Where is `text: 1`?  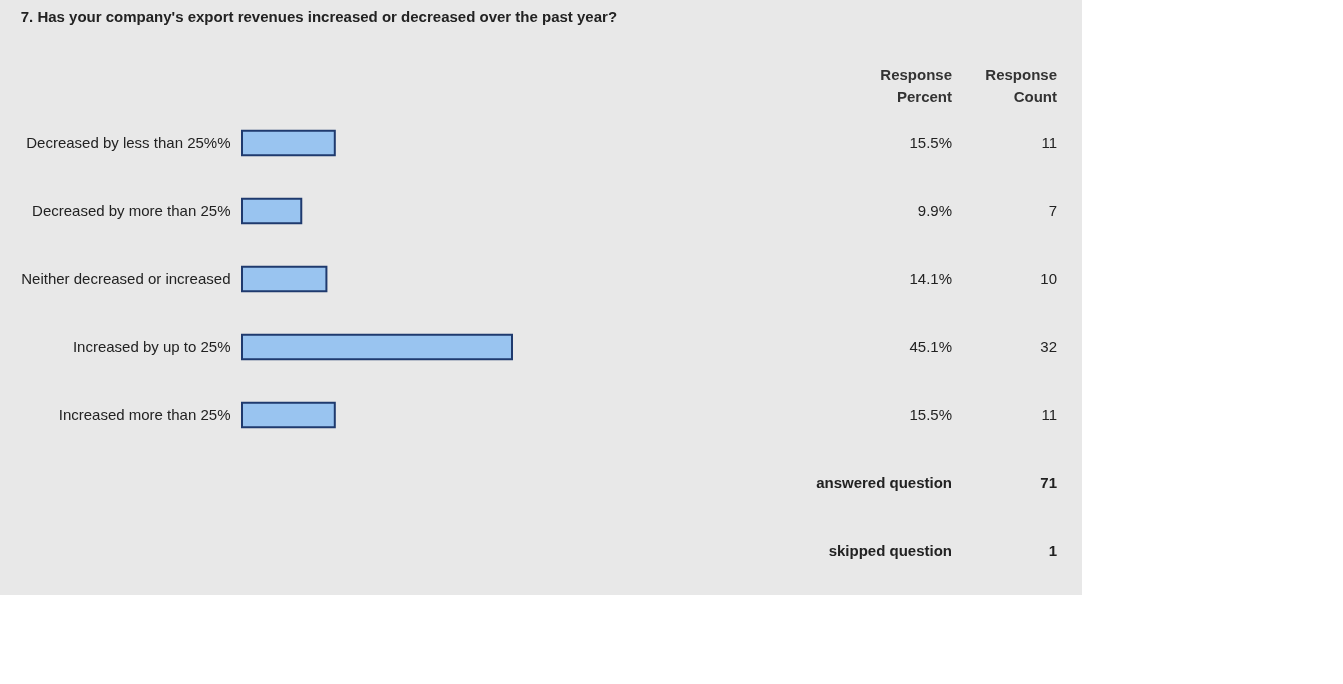 text: 1 is located at coordinates (1052, 550).